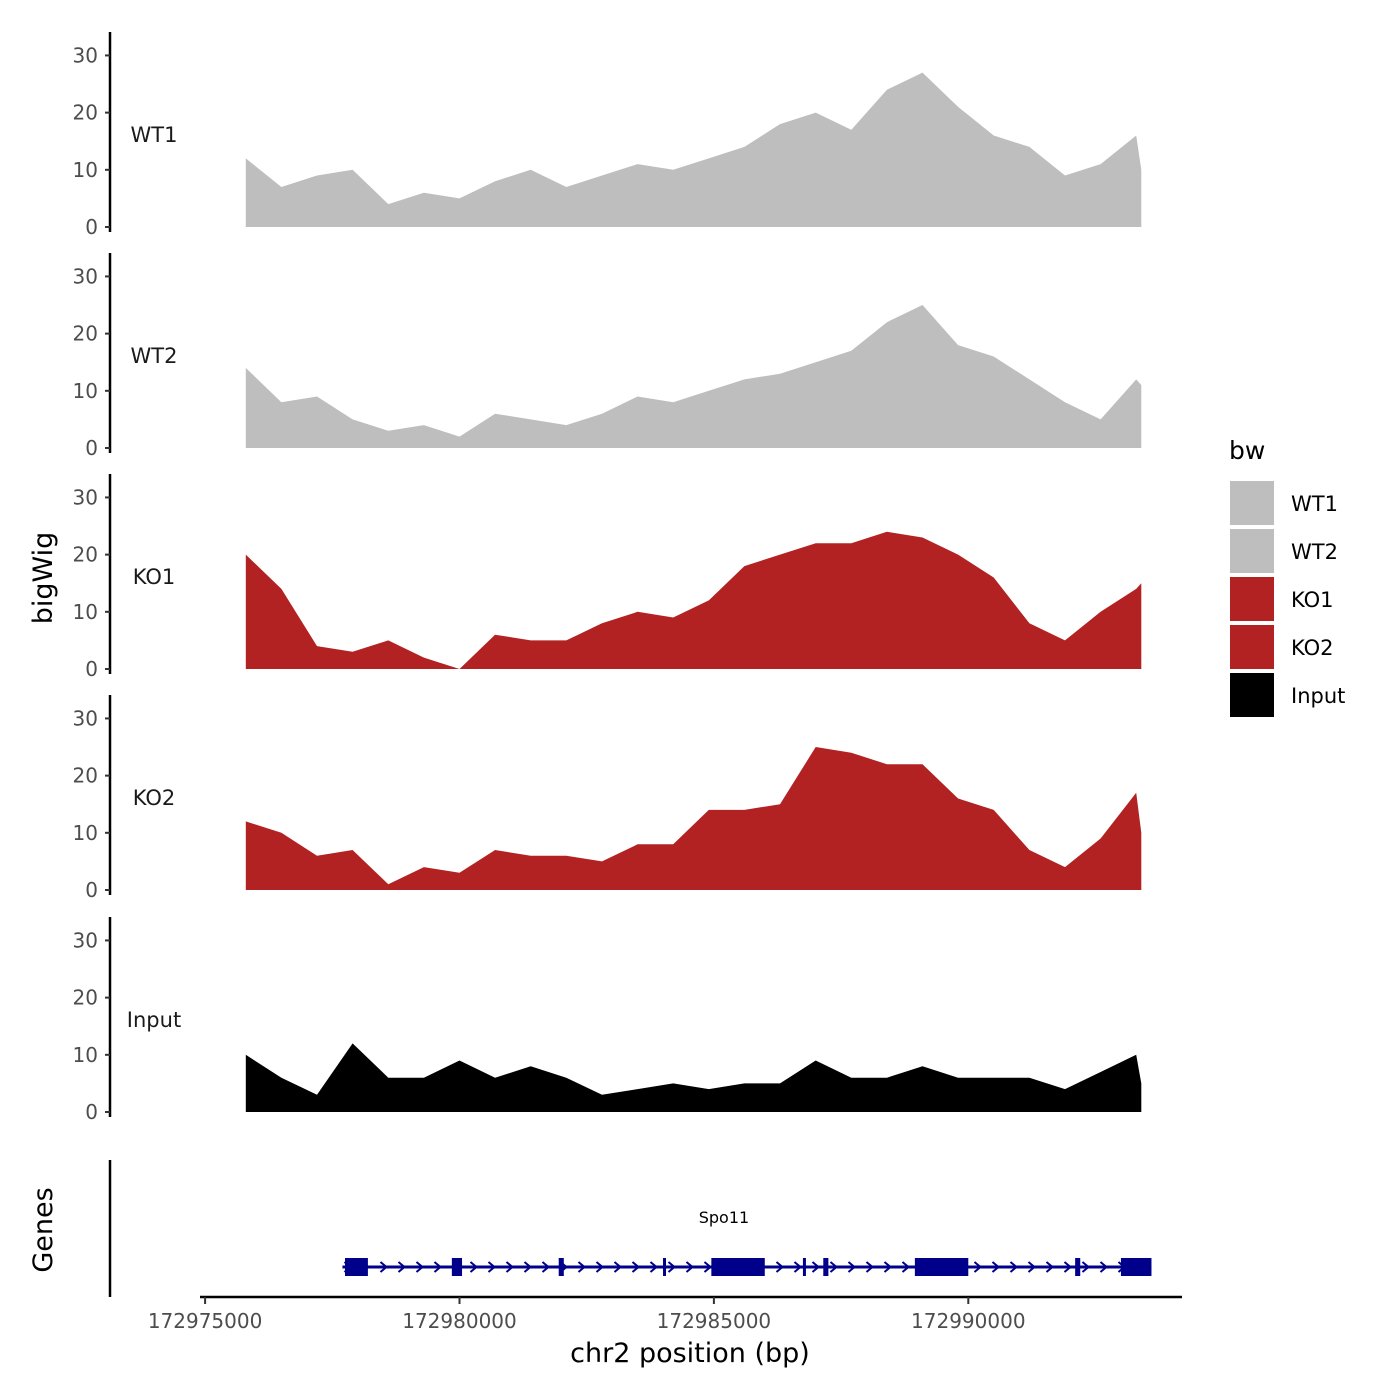  What do you see at coordinates (85, 170) in the screenshot?
I see `y-tick-label-WT1-10: 10` at bounding box center [85, 170].